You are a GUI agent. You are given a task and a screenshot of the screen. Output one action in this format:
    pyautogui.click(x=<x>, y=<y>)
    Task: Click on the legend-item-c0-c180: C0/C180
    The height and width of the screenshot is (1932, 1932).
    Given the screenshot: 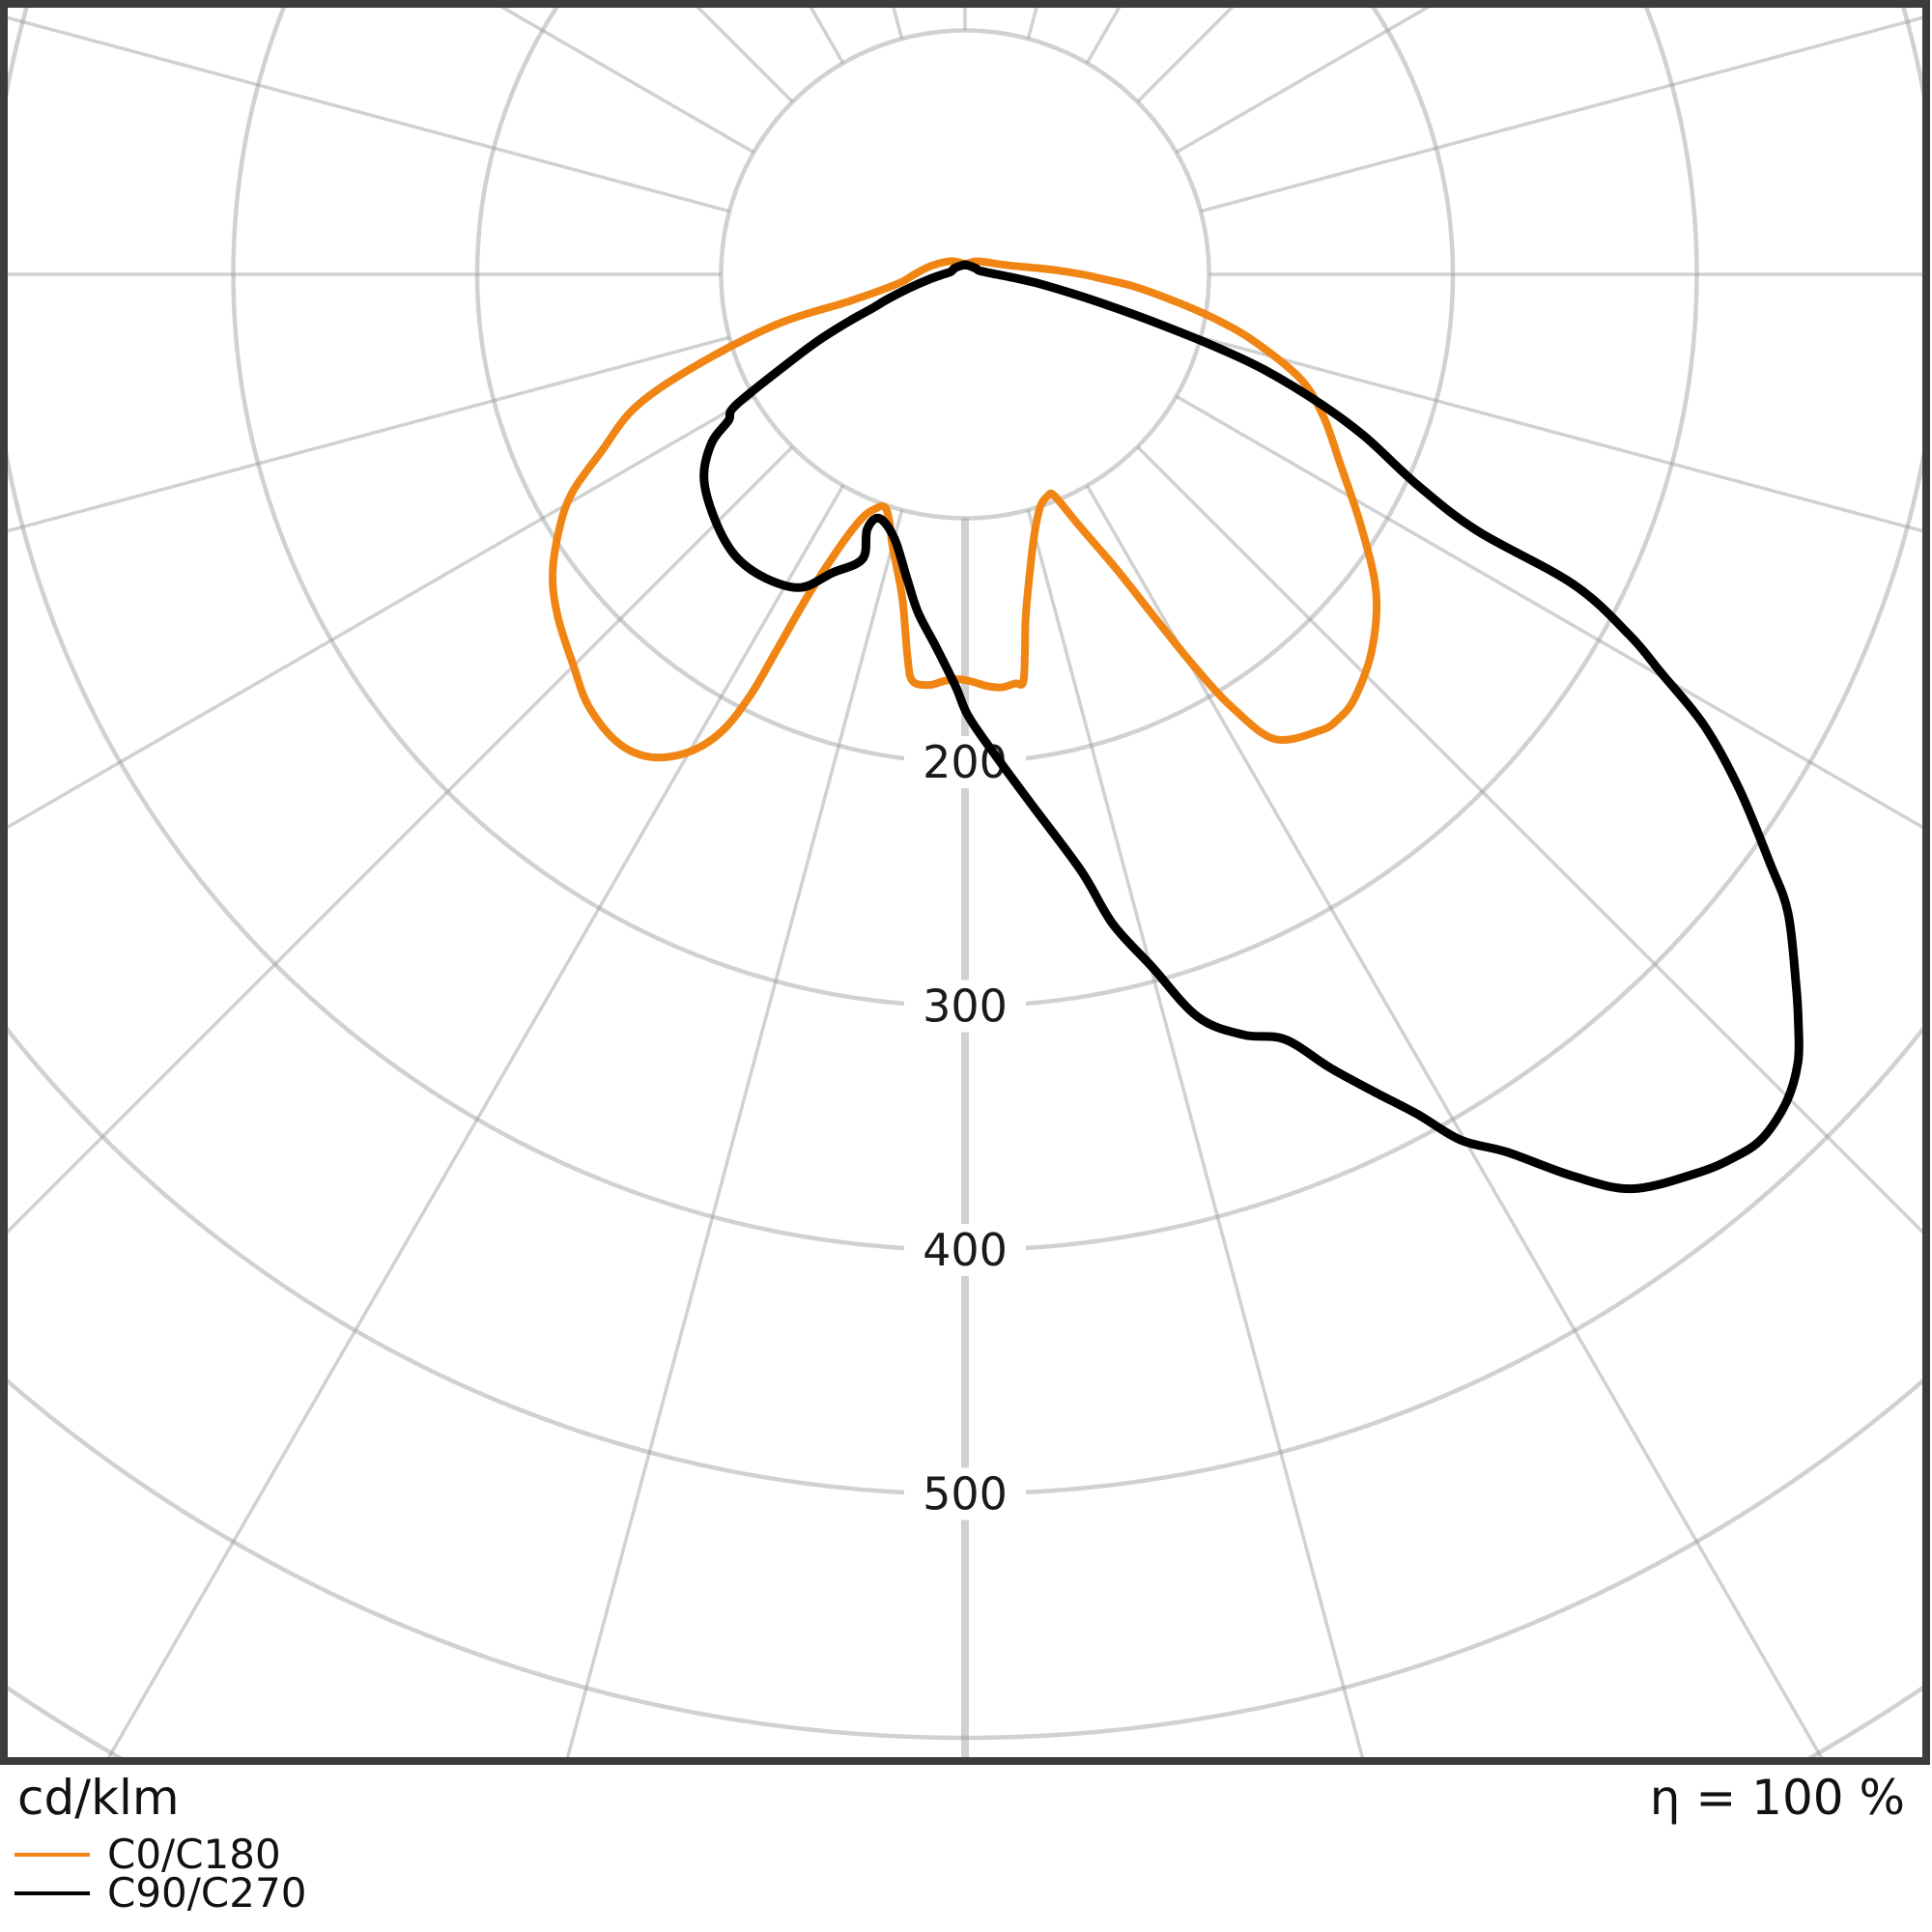 What is the action you would take?
    pyautogui.click(x=160, y=1854)
    